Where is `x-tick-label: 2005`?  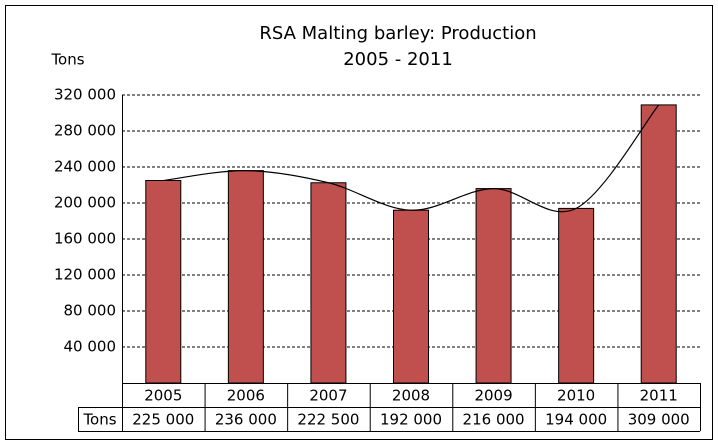 x-tick-label: 2005 is located at coordinates (163, 396).